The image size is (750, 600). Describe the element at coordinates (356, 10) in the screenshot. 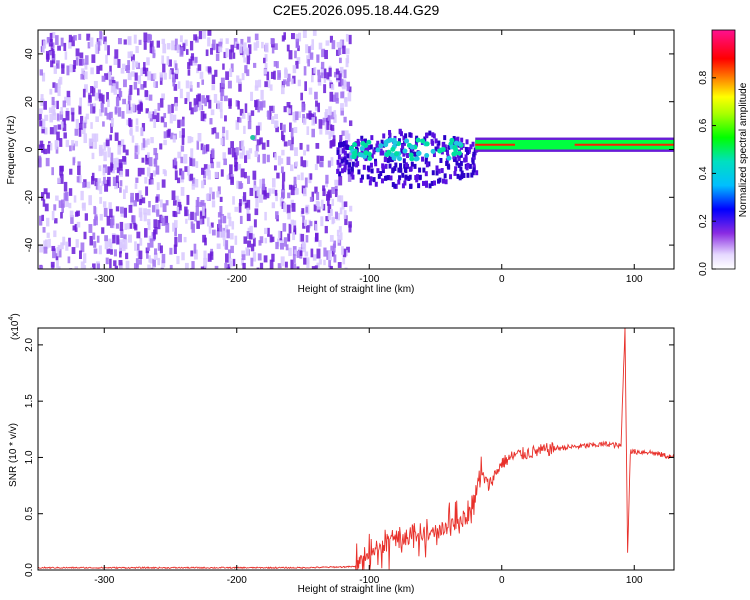

I see `figure-title: C2E5.2026.095.18.44.G29` at that location.